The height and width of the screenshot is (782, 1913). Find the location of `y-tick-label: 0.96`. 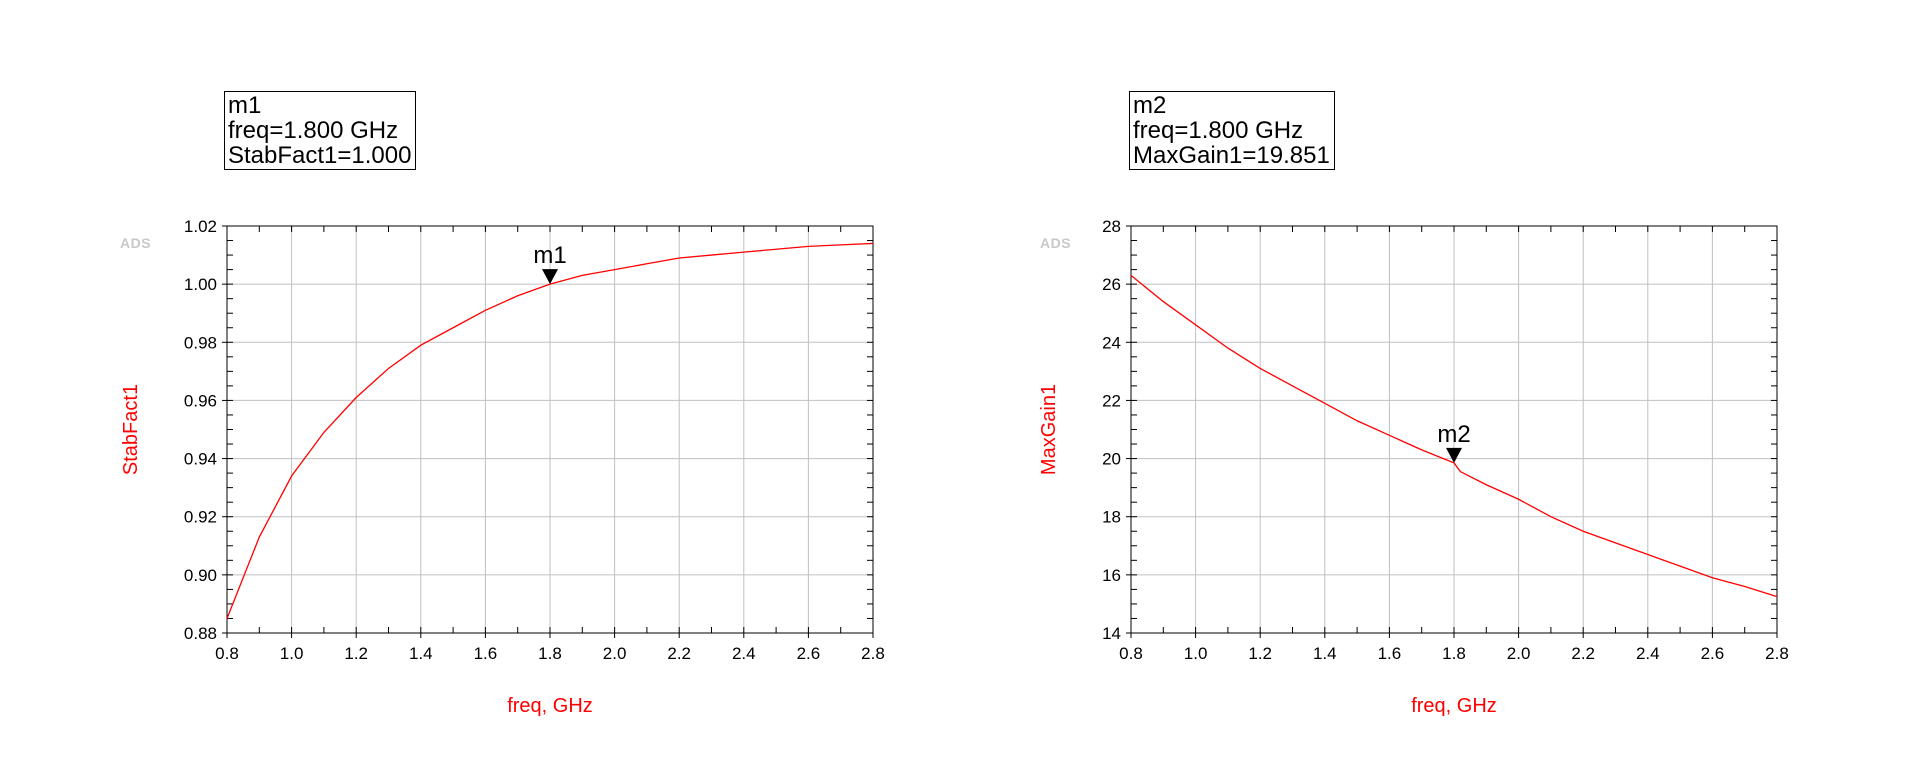

y-tick-label: 0.96 is located at coordinates (200, 400).